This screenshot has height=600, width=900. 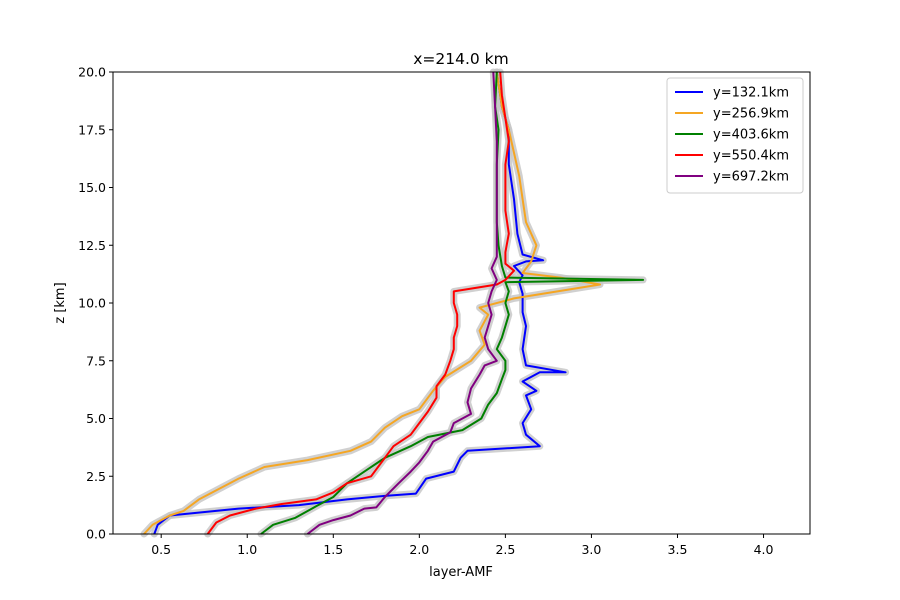 What do you see at coordinates (92, 245) in the screenshot?
I see `y-tick-label: 12.5` at bounding box center [92, 245].